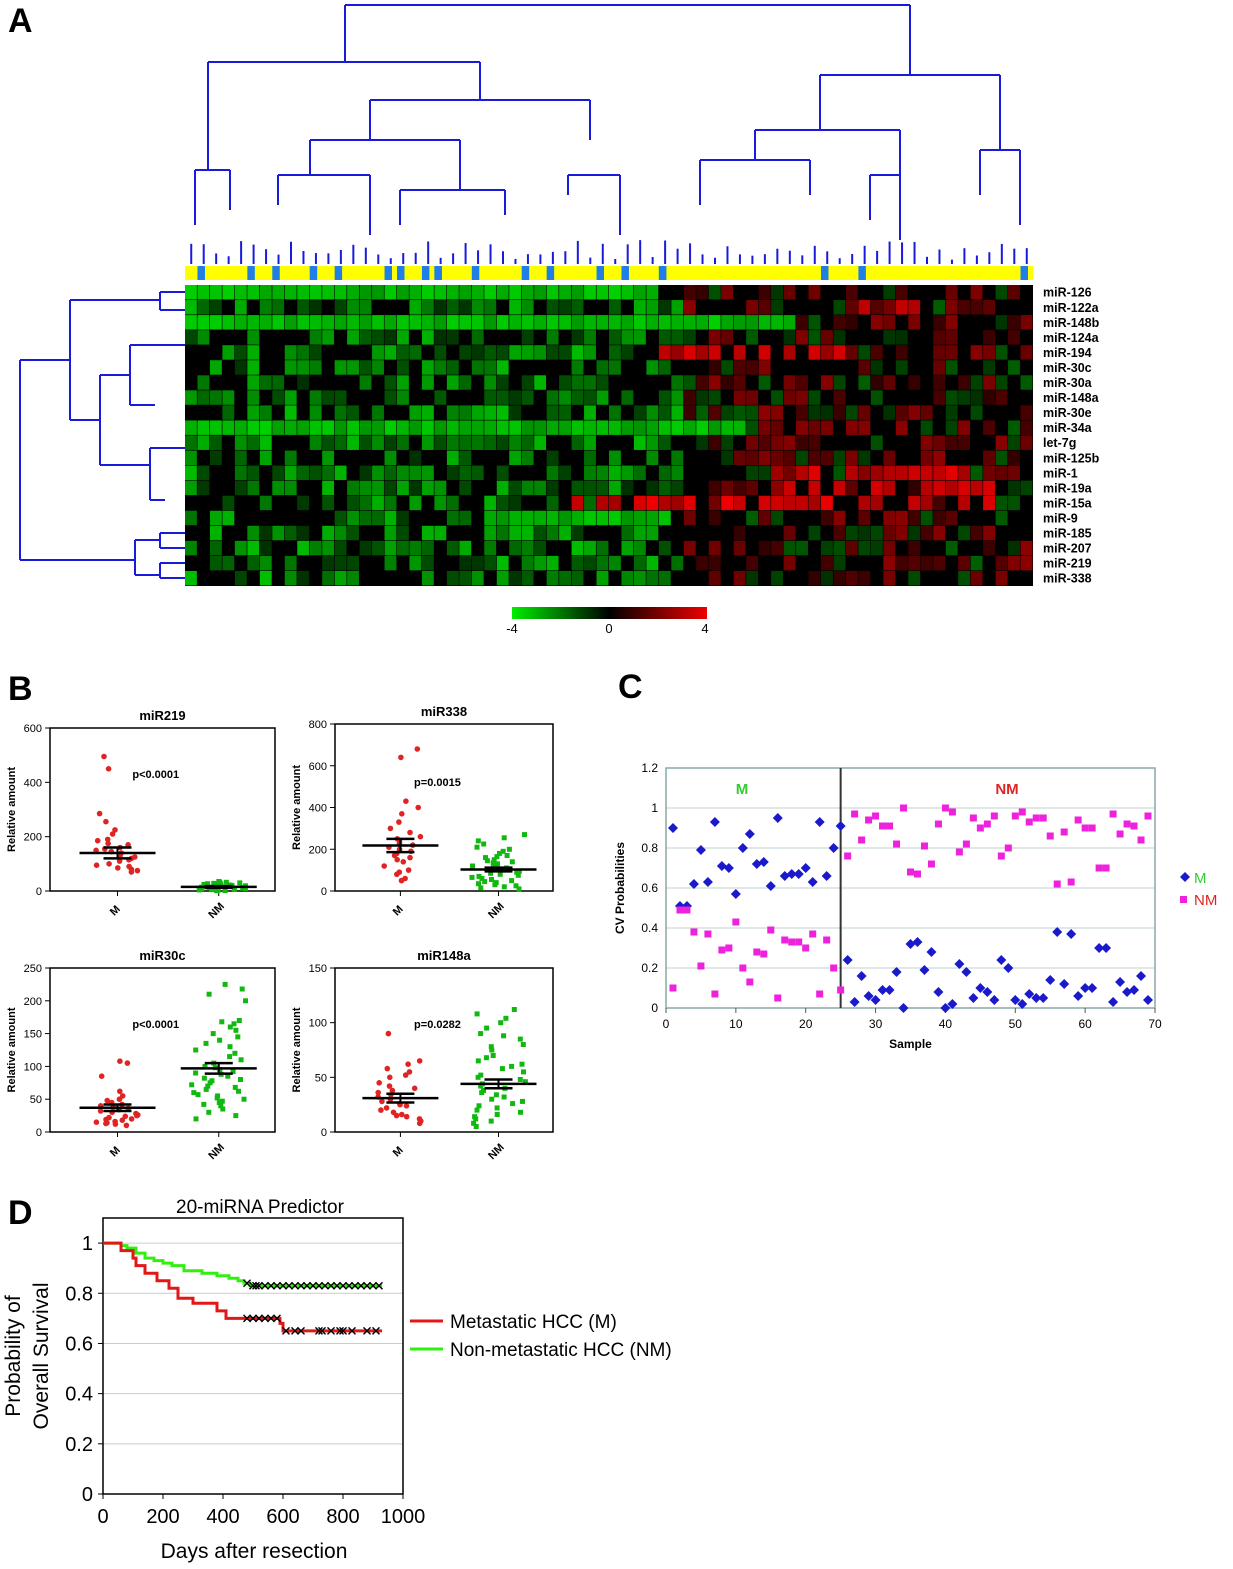 The height and width of the screenshot is (1569, 1233). I want to click on plot-frame, so click(162, 1050).